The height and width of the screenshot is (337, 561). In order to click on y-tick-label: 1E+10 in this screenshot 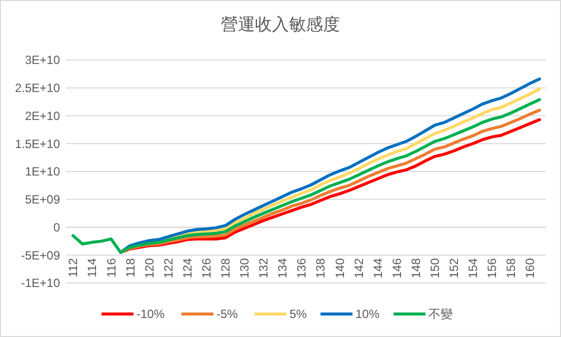, I will do `click(42, 171)`.